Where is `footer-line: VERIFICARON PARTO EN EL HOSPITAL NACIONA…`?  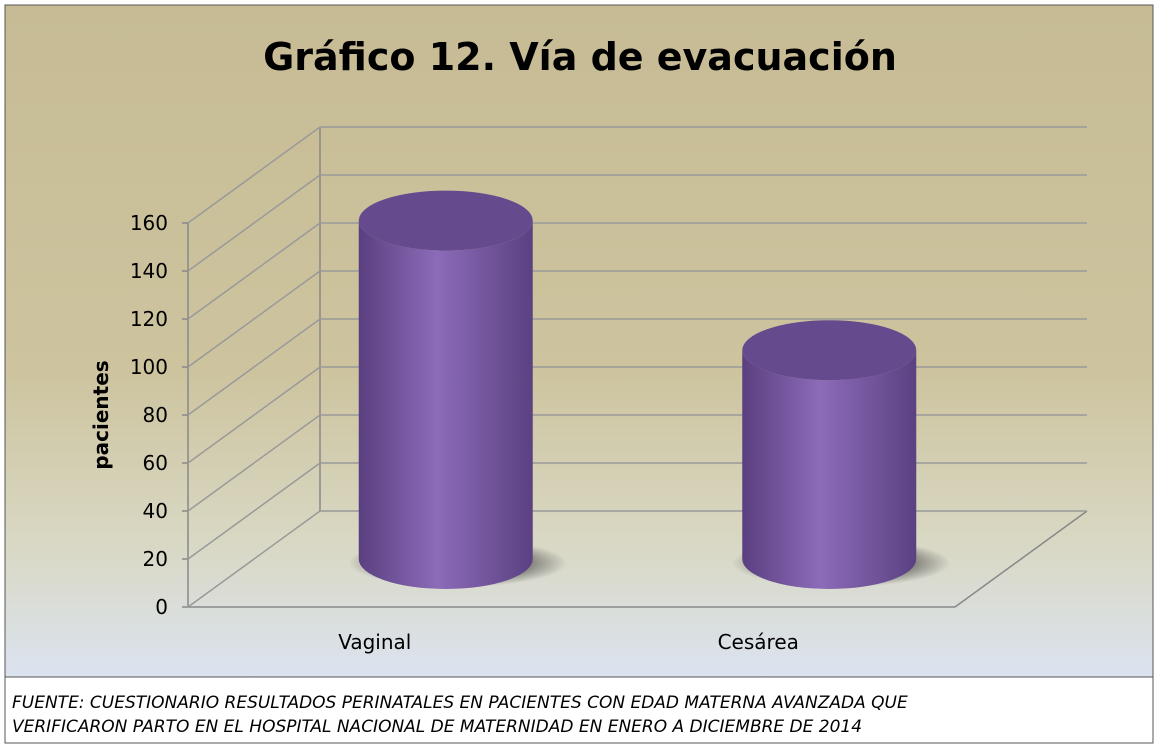 footer-line: VERIFICARON PARTO EN EL HOSPITAL NACIONA… is located at coordinates (437, 727).